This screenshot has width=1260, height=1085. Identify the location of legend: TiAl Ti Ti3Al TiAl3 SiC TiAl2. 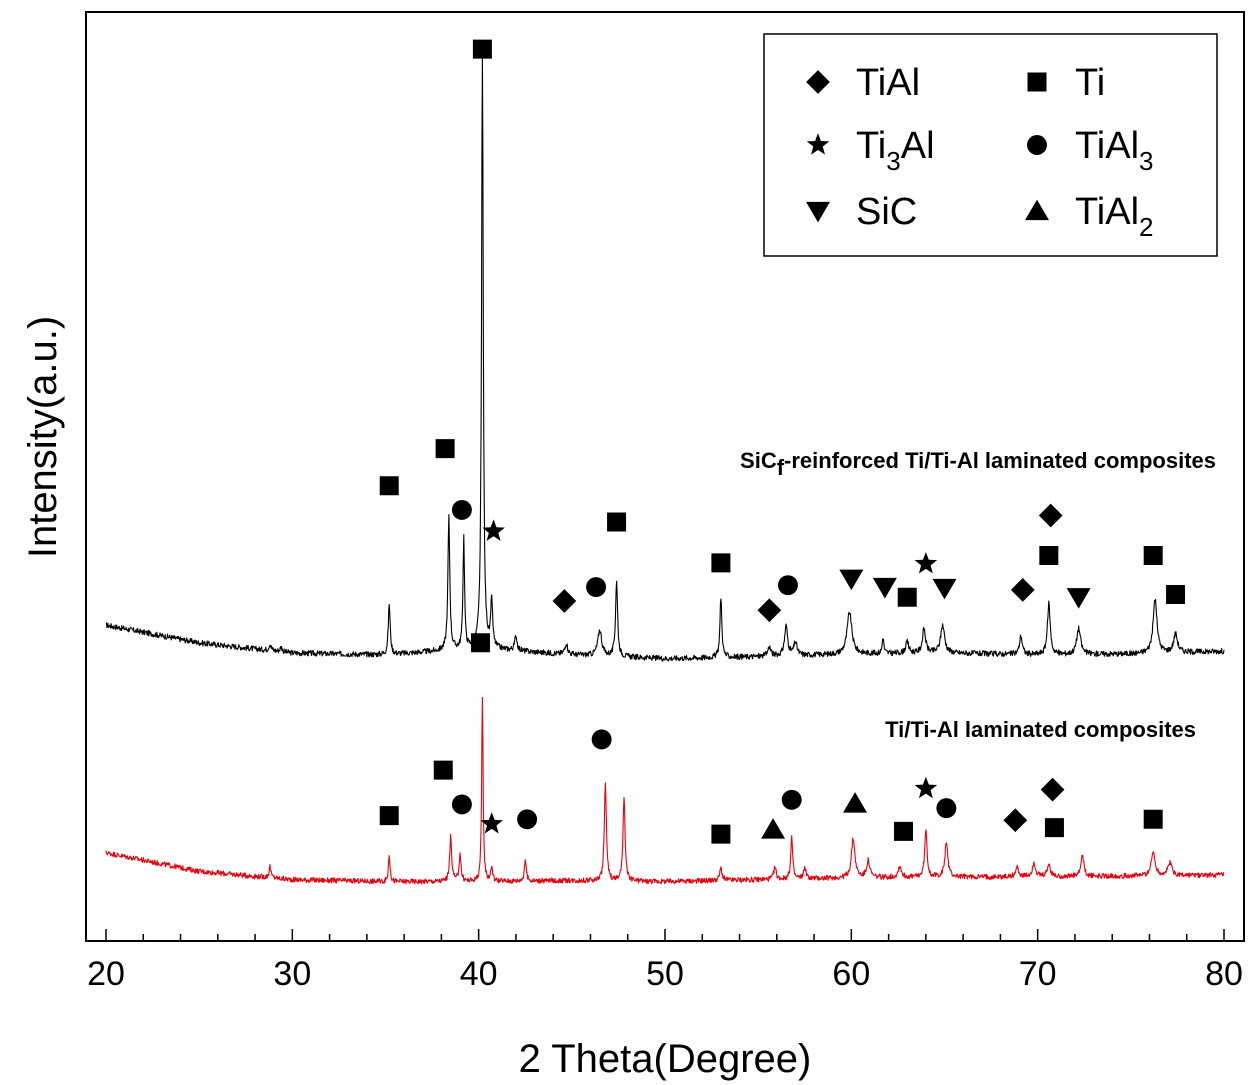
(990, 145).